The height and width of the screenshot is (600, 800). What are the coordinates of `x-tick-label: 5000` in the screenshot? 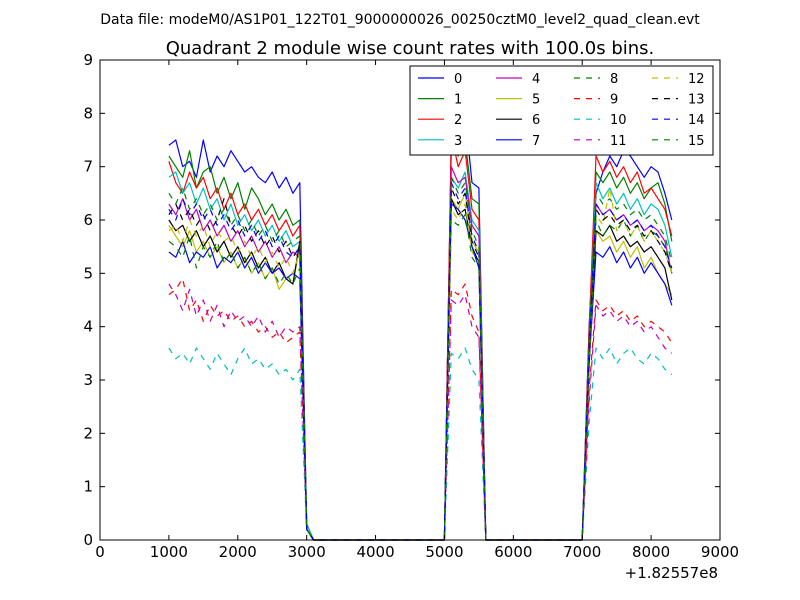 It's located at (444, 552).